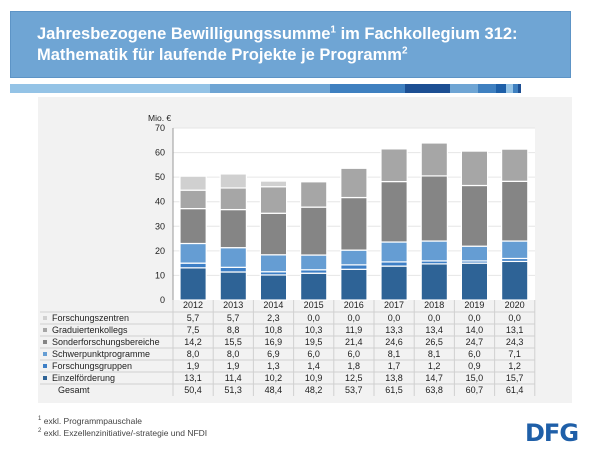 Image resolution: width=605 pixels, height=451 pixels. I want to click on table-cell: 14,0, so click(474, 330).